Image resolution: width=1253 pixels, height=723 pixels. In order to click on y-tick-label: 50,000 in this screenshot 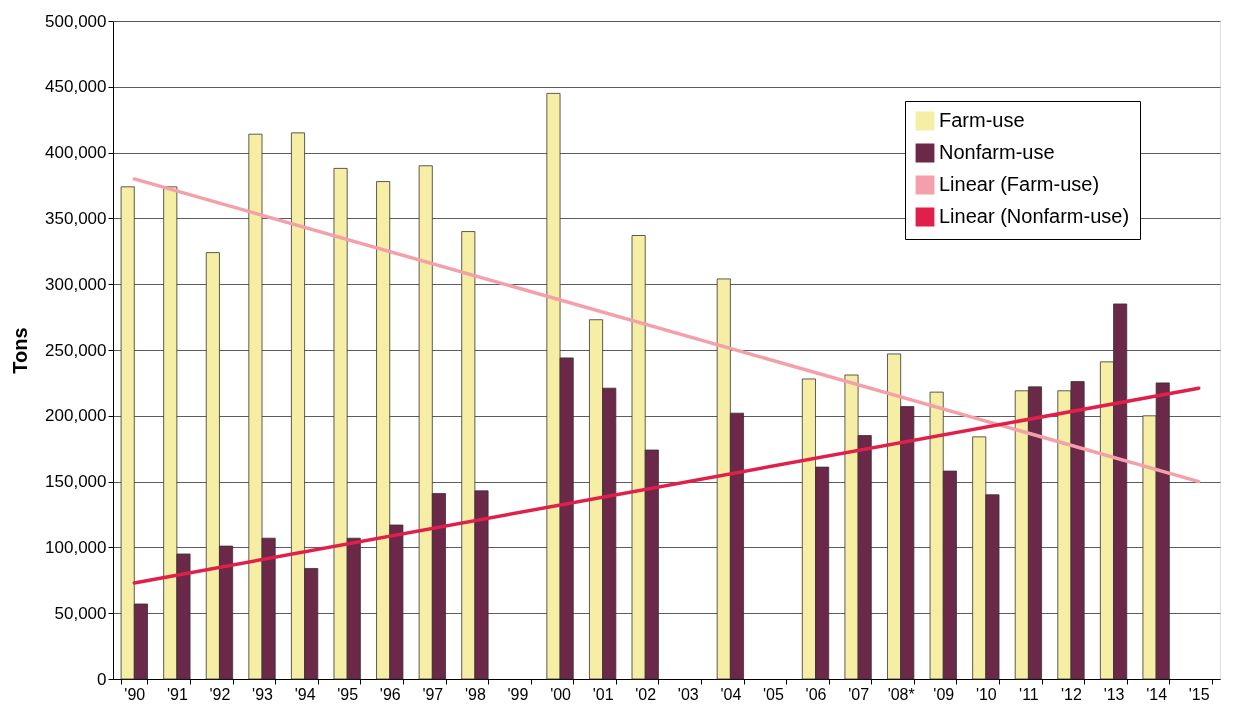, I will do `click(80, 613)`.